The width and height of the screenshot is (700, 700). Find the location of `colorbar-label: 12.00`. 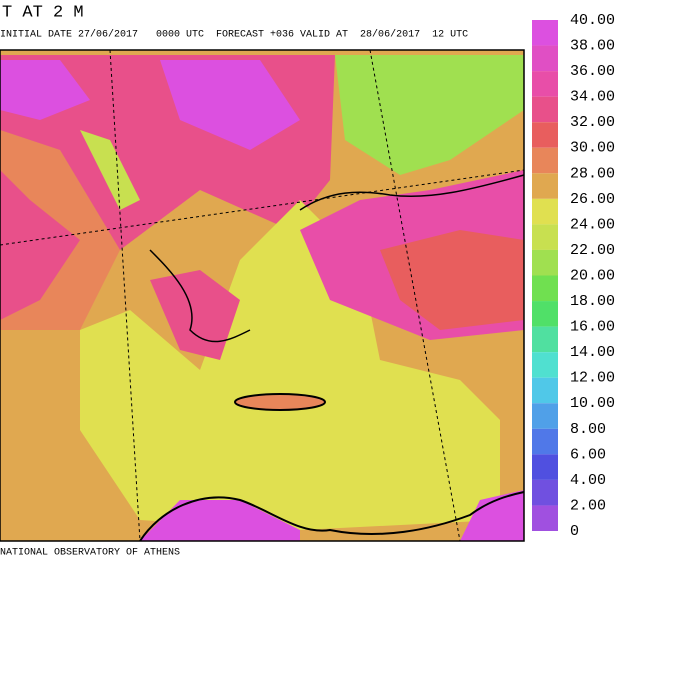

colorbar-label: 12.00 is located at coordinates (592, 378).